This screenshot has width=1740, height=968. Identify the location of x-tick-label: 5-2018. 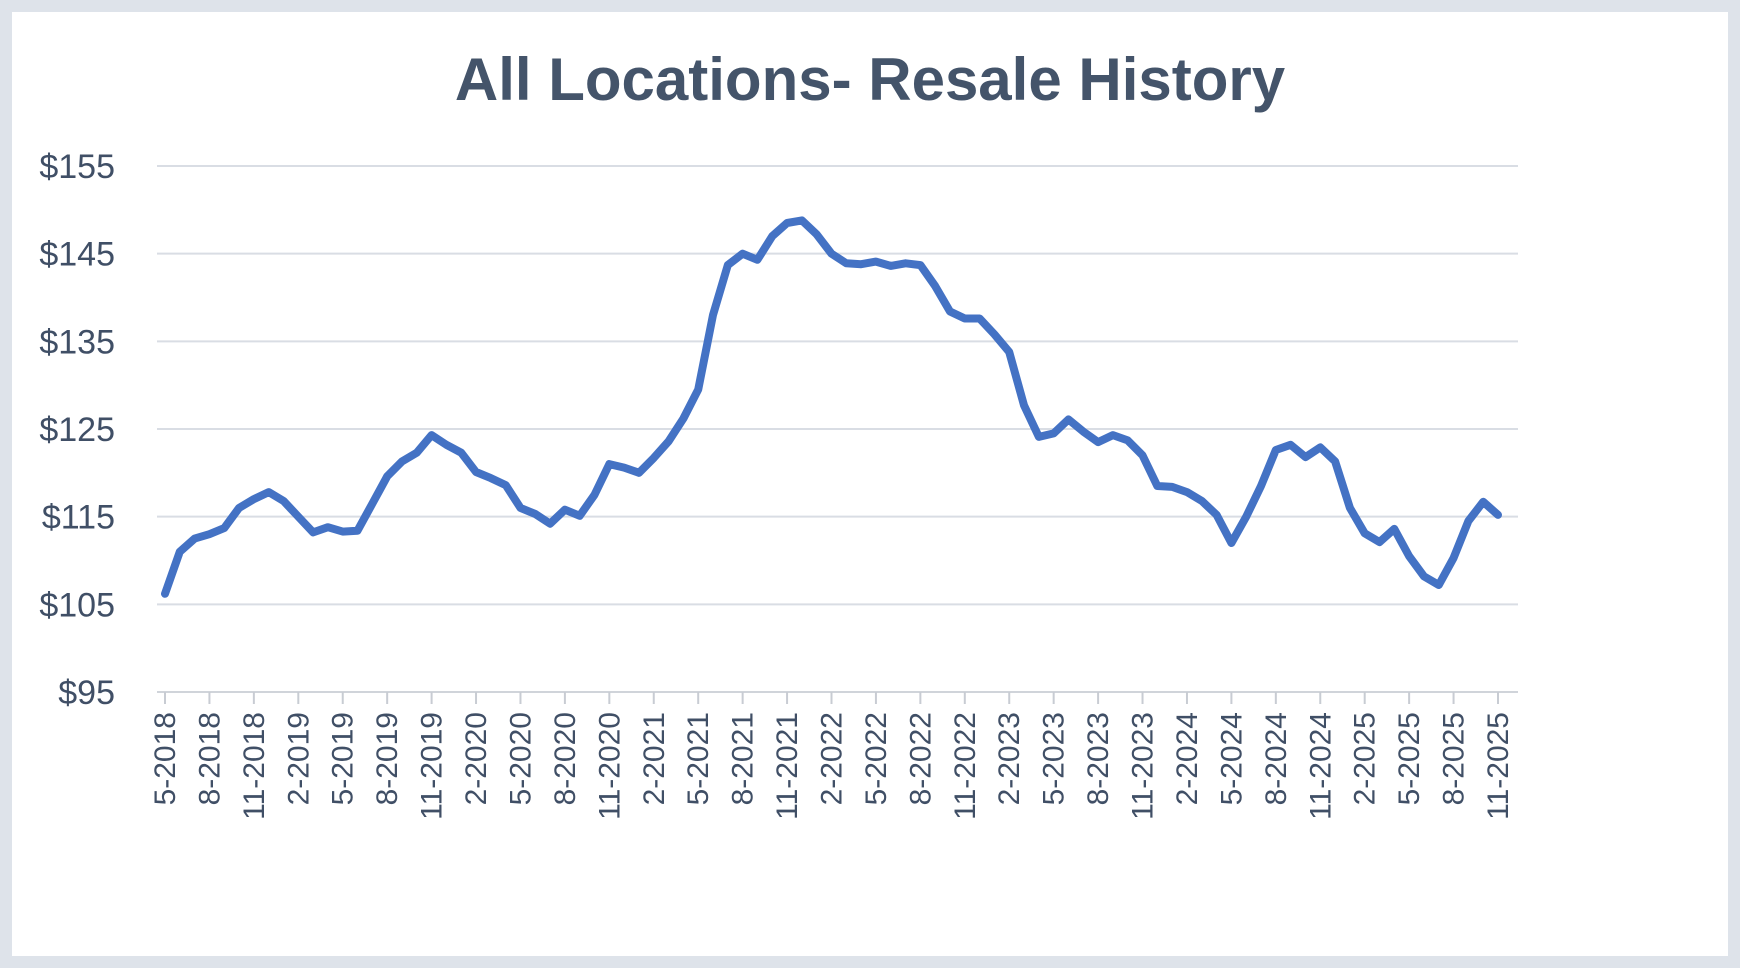
(165, 758).